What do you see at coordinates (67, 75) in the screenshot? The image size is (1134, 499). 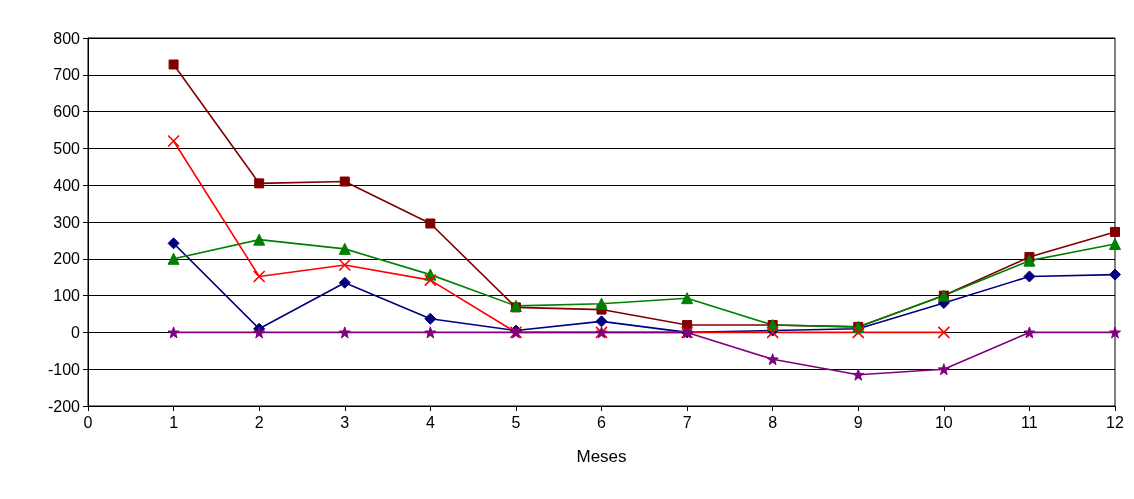 I see `y-tick-label: 700` at bounding box center [67, 75].